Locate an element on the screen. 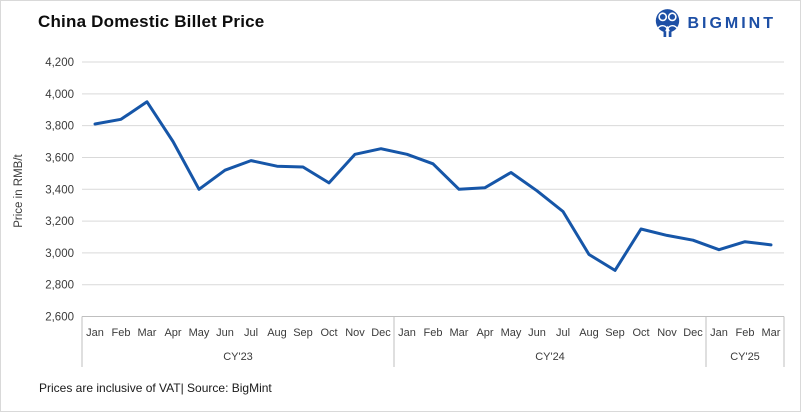 The width and height of the screenshot is (801, 412). y-tick-label: 3,400 is located at coordinates (59, 190).